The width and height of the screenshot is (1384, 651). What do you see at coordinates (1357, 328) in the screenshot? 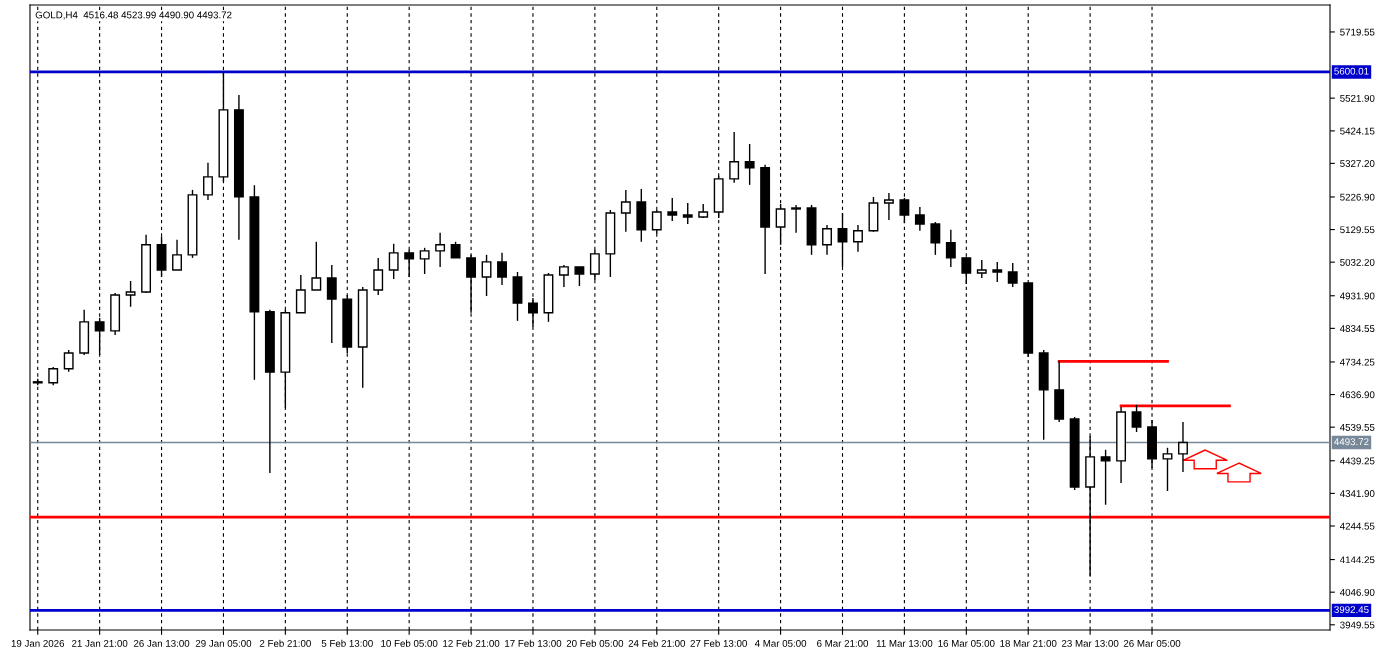
I see `y-tick-label: 4834.55` at bounding box center [1357, 328].